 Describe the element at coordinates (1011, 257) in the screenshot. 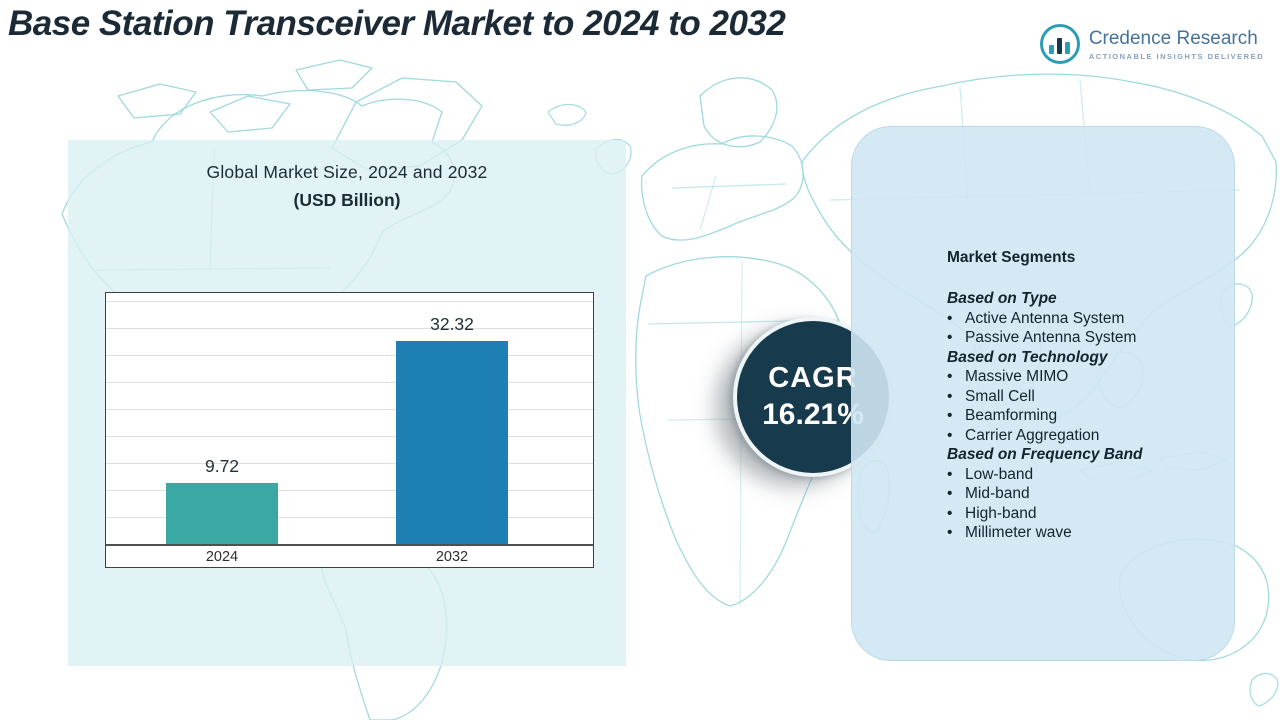

I see `segments-title: Market Segments` at that location.